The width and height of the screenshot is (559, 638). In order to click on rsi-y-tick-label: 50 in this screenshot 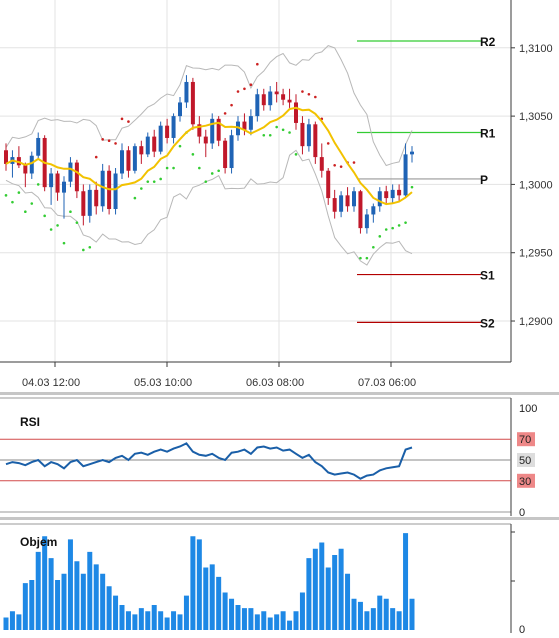, I will do `click(525, 461)`.